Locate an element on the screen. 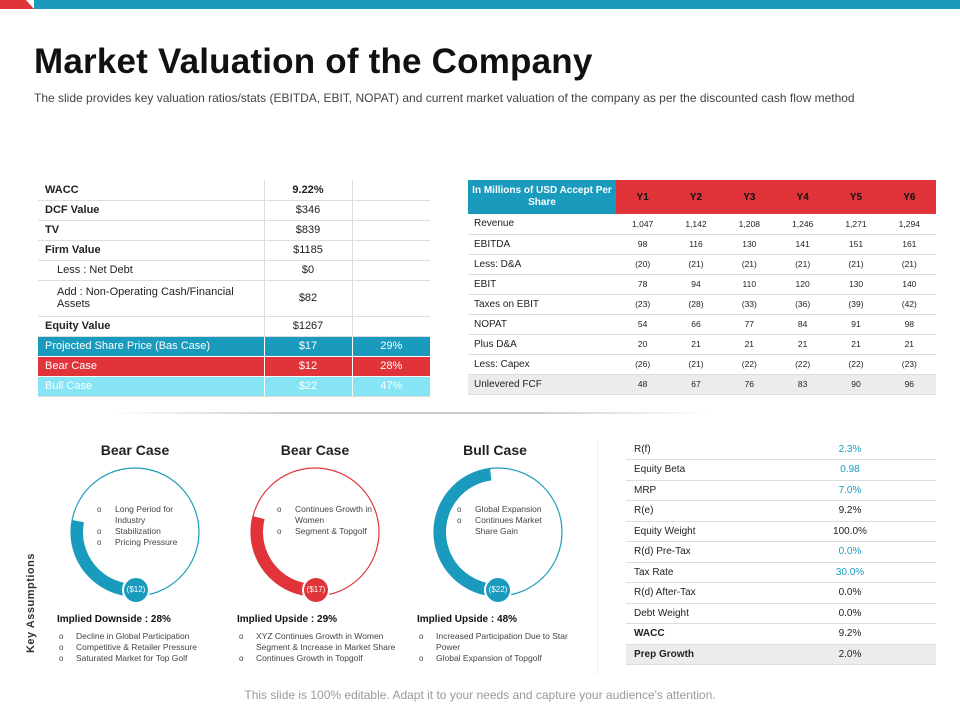  cell-value: 1,271 is located at coordinates (856, 224).